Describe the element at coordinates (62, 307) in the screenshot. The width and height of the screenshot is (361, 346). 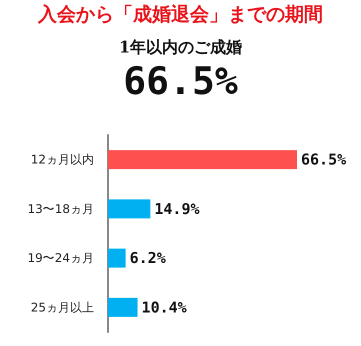
I see `y-tick-label: 25ヵ月以上` at that location.